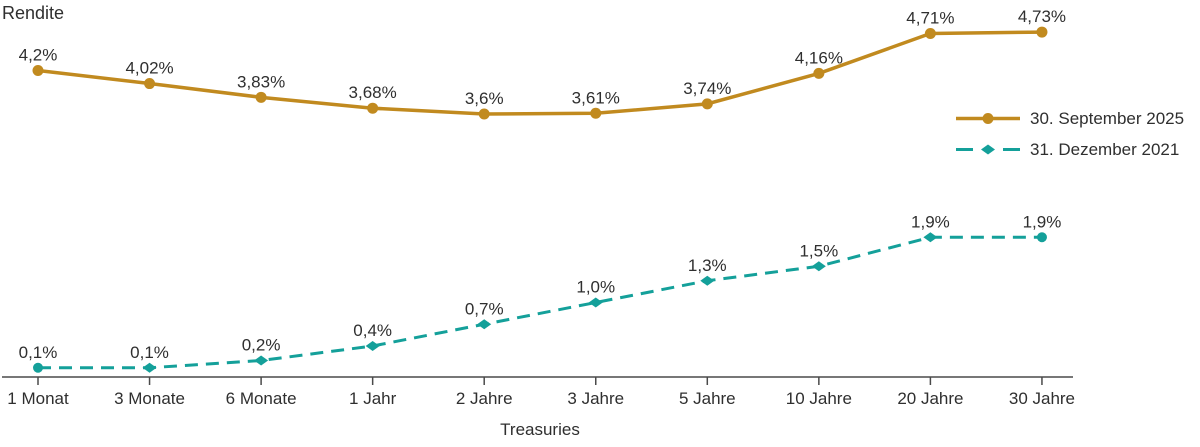 Image resolution: width=1200 pixels, height=447 pixels. I want to click on data-point-label: 3,74%, so click(707, 88).